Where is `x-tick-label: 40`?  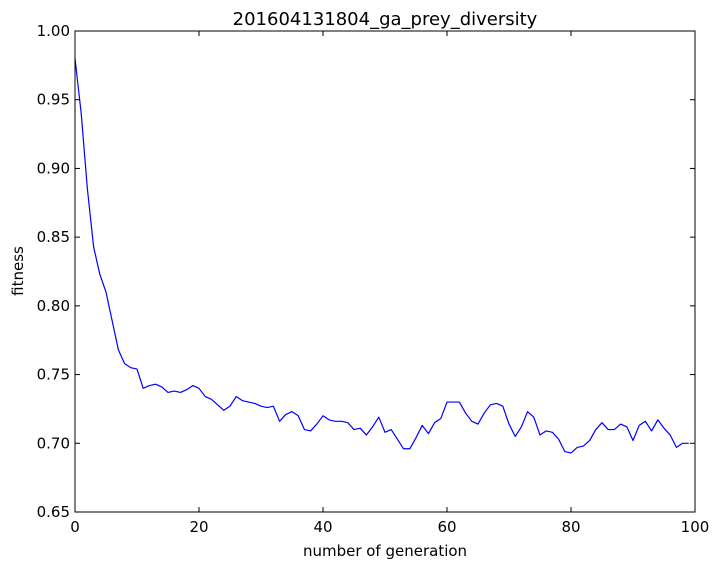 x-tick-label: 40 is located at coordinates (322, 527).